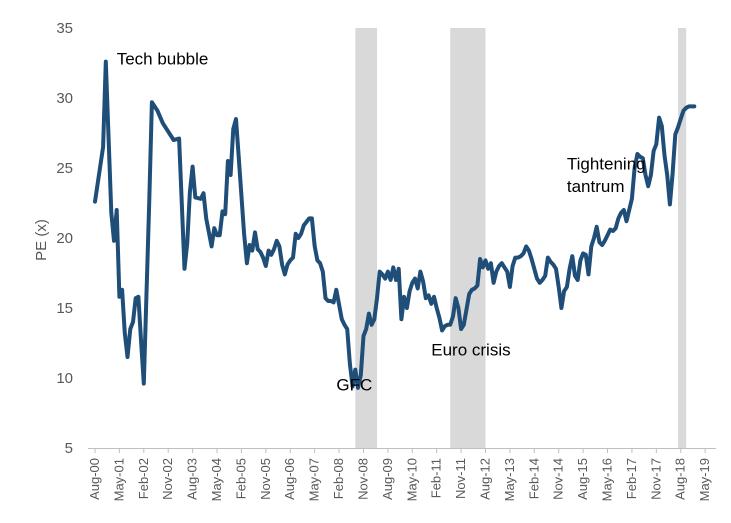  I want to click on x-tick-label: Aug-09, so click(387, 479).